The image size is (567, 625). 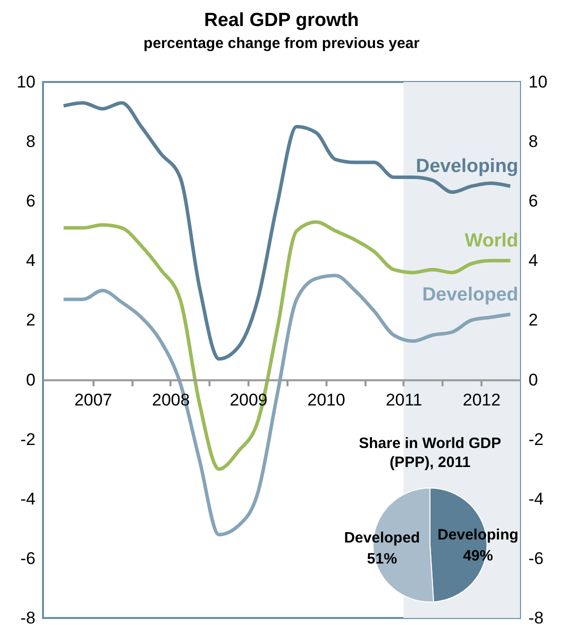 What do you see at coordinates (533, 201) in the screenshot?
I see `y2-tick-label: 6` at bounding box center [533, 201].